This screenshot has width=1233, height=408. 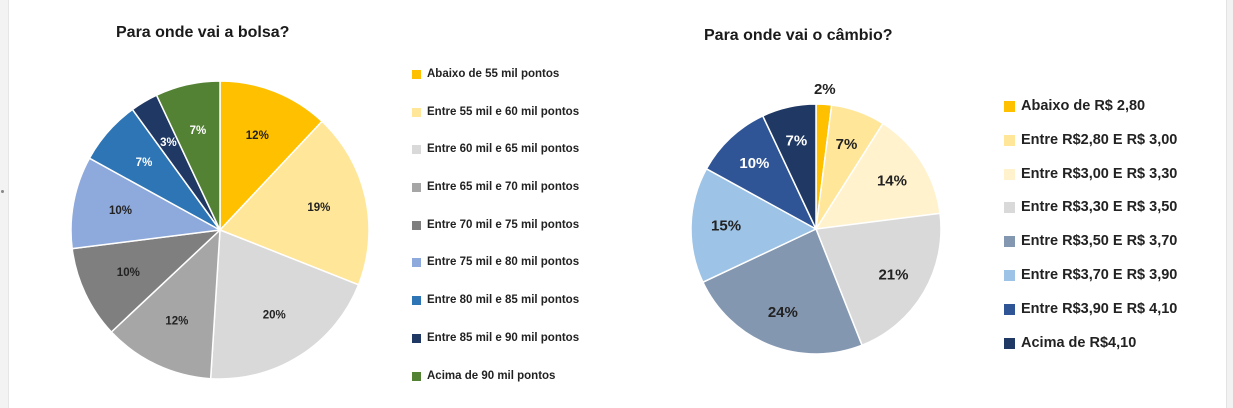 What do you see at coordinates (203, 32) in the screenshot?
I see `chart-title-bolsa: Para onde vai a bolsa?` at bounding box center [203, 32].